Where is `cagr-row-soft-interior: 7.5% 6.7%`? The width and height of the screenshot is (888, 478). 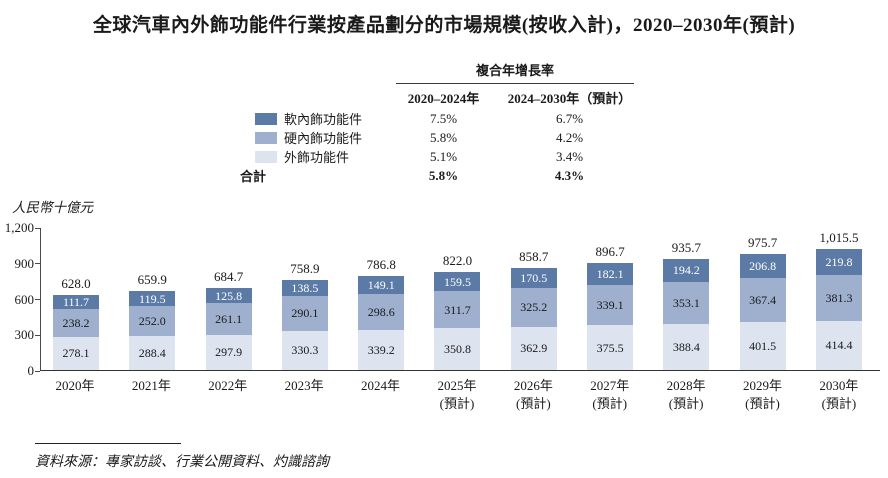 cagr-row-soft-interior: 7.5% 6.7% is located at coordinates (515, 118).